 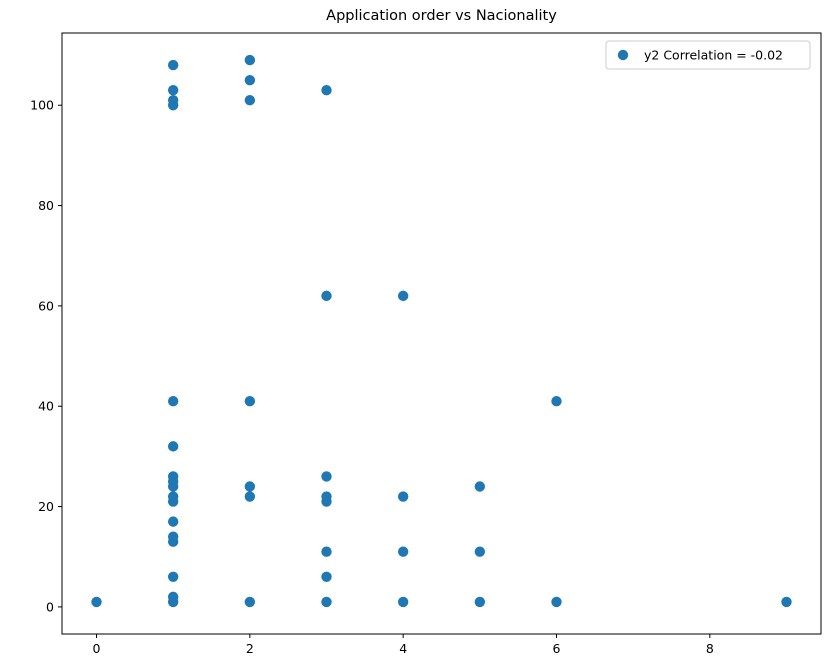 I want to click on legend-label: y2 Correlation = -0.02, so click(x=713, y=55).